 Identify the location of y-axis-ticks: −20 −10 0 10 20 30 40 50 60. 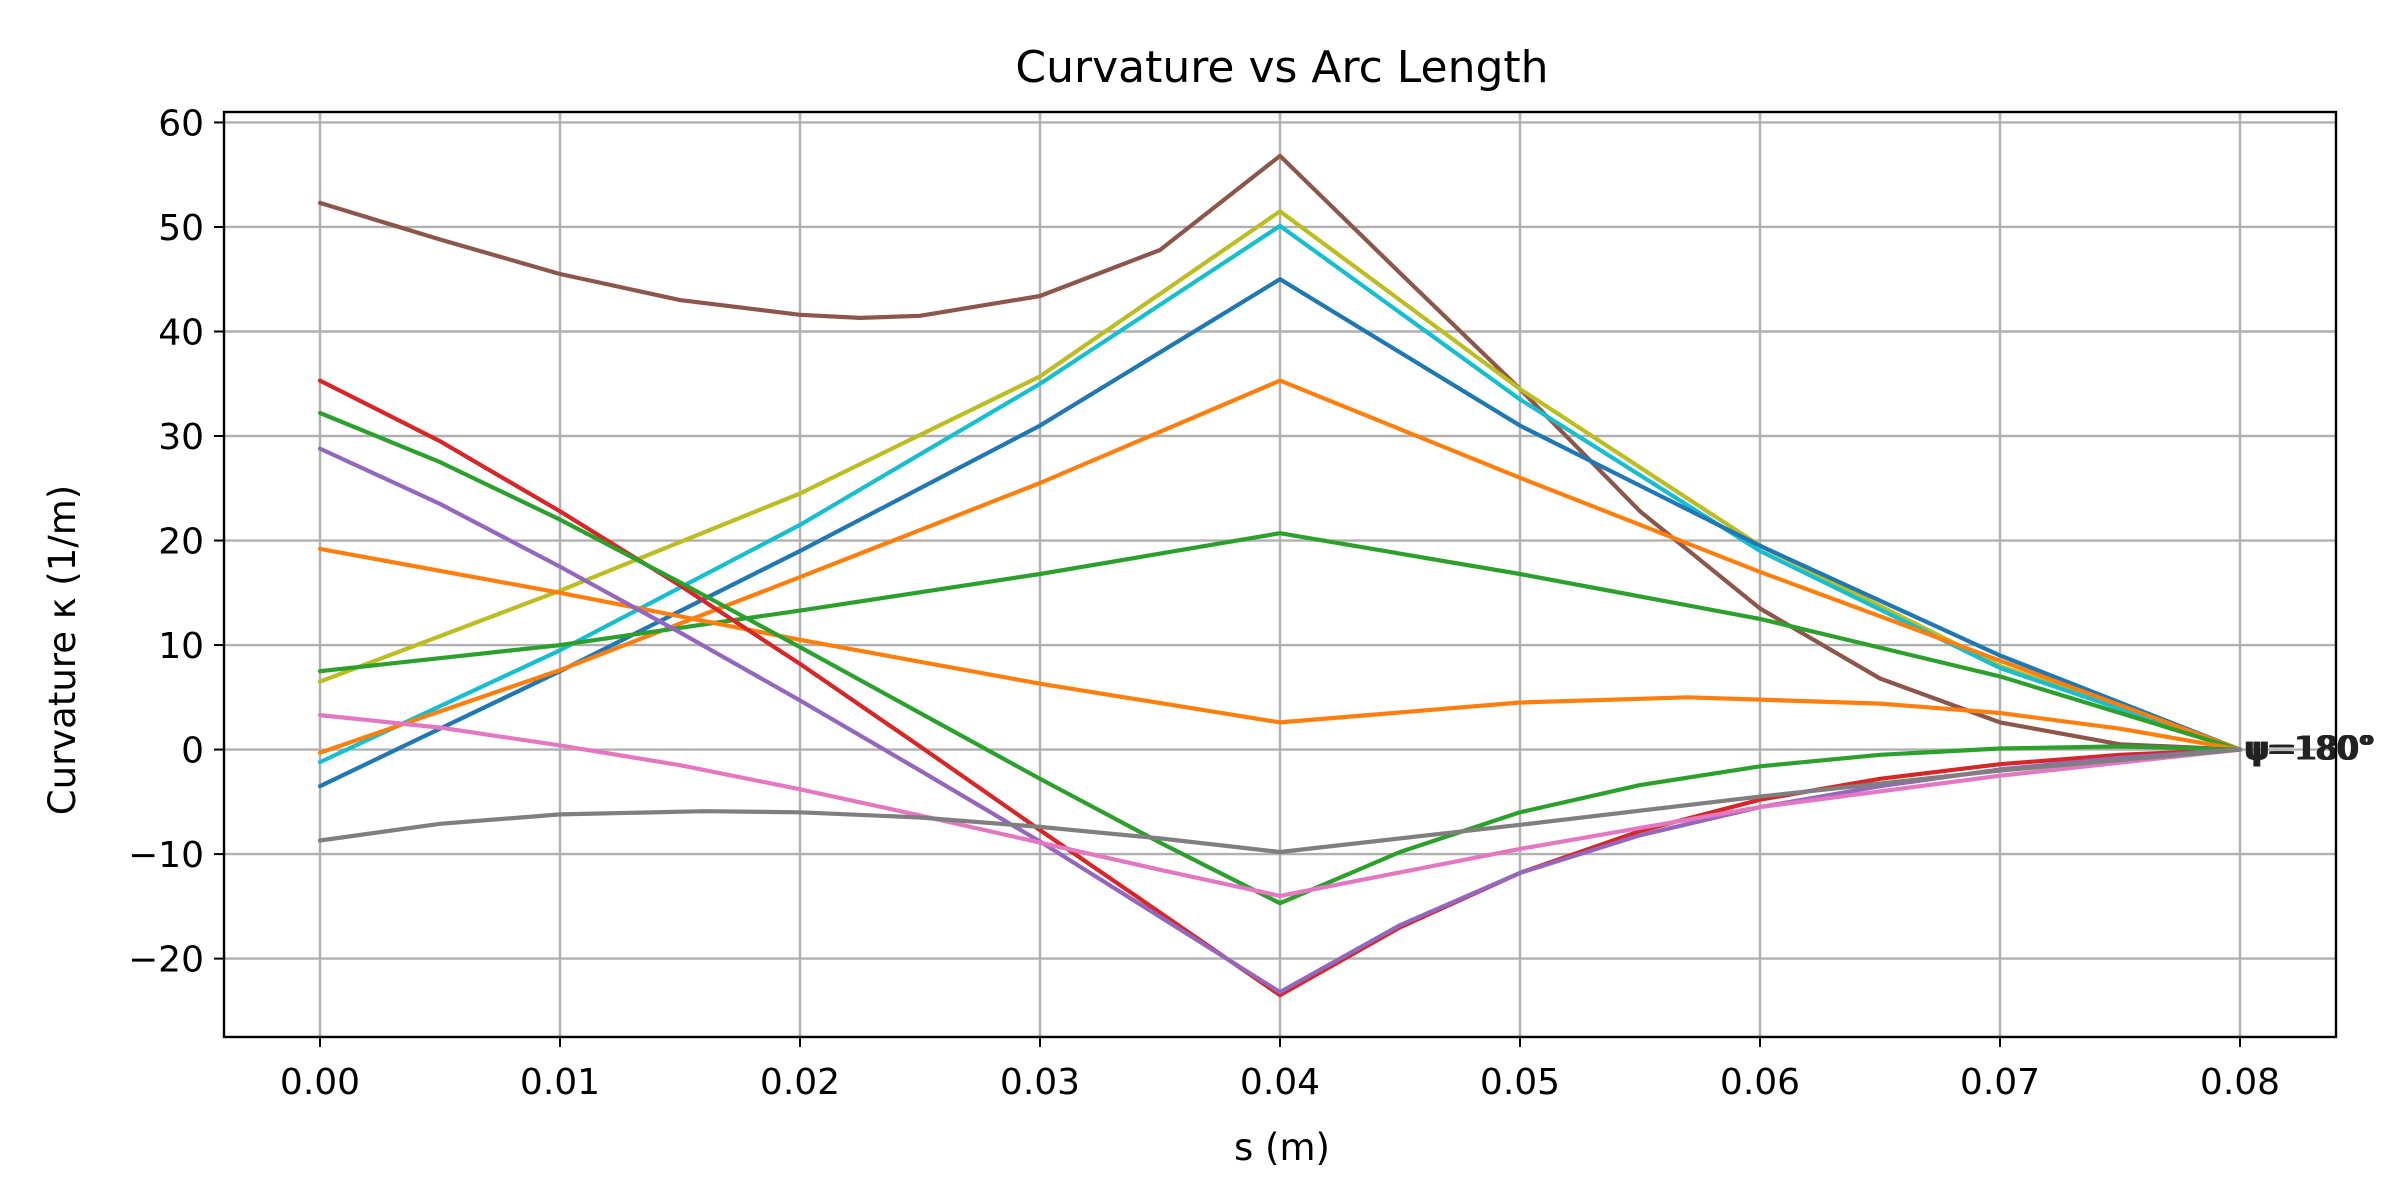
(176, 542).